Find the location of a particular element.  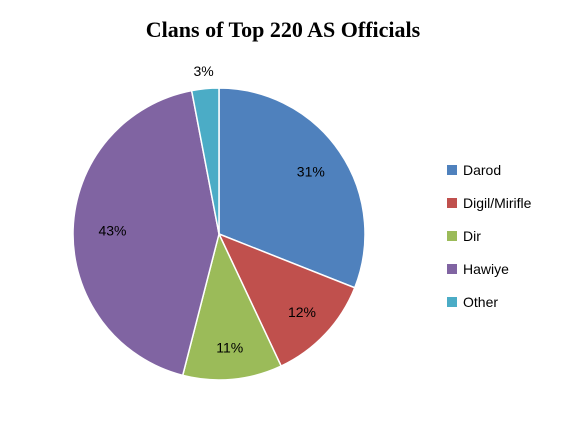

pie-slice-other is located at coordinates (205, 161).